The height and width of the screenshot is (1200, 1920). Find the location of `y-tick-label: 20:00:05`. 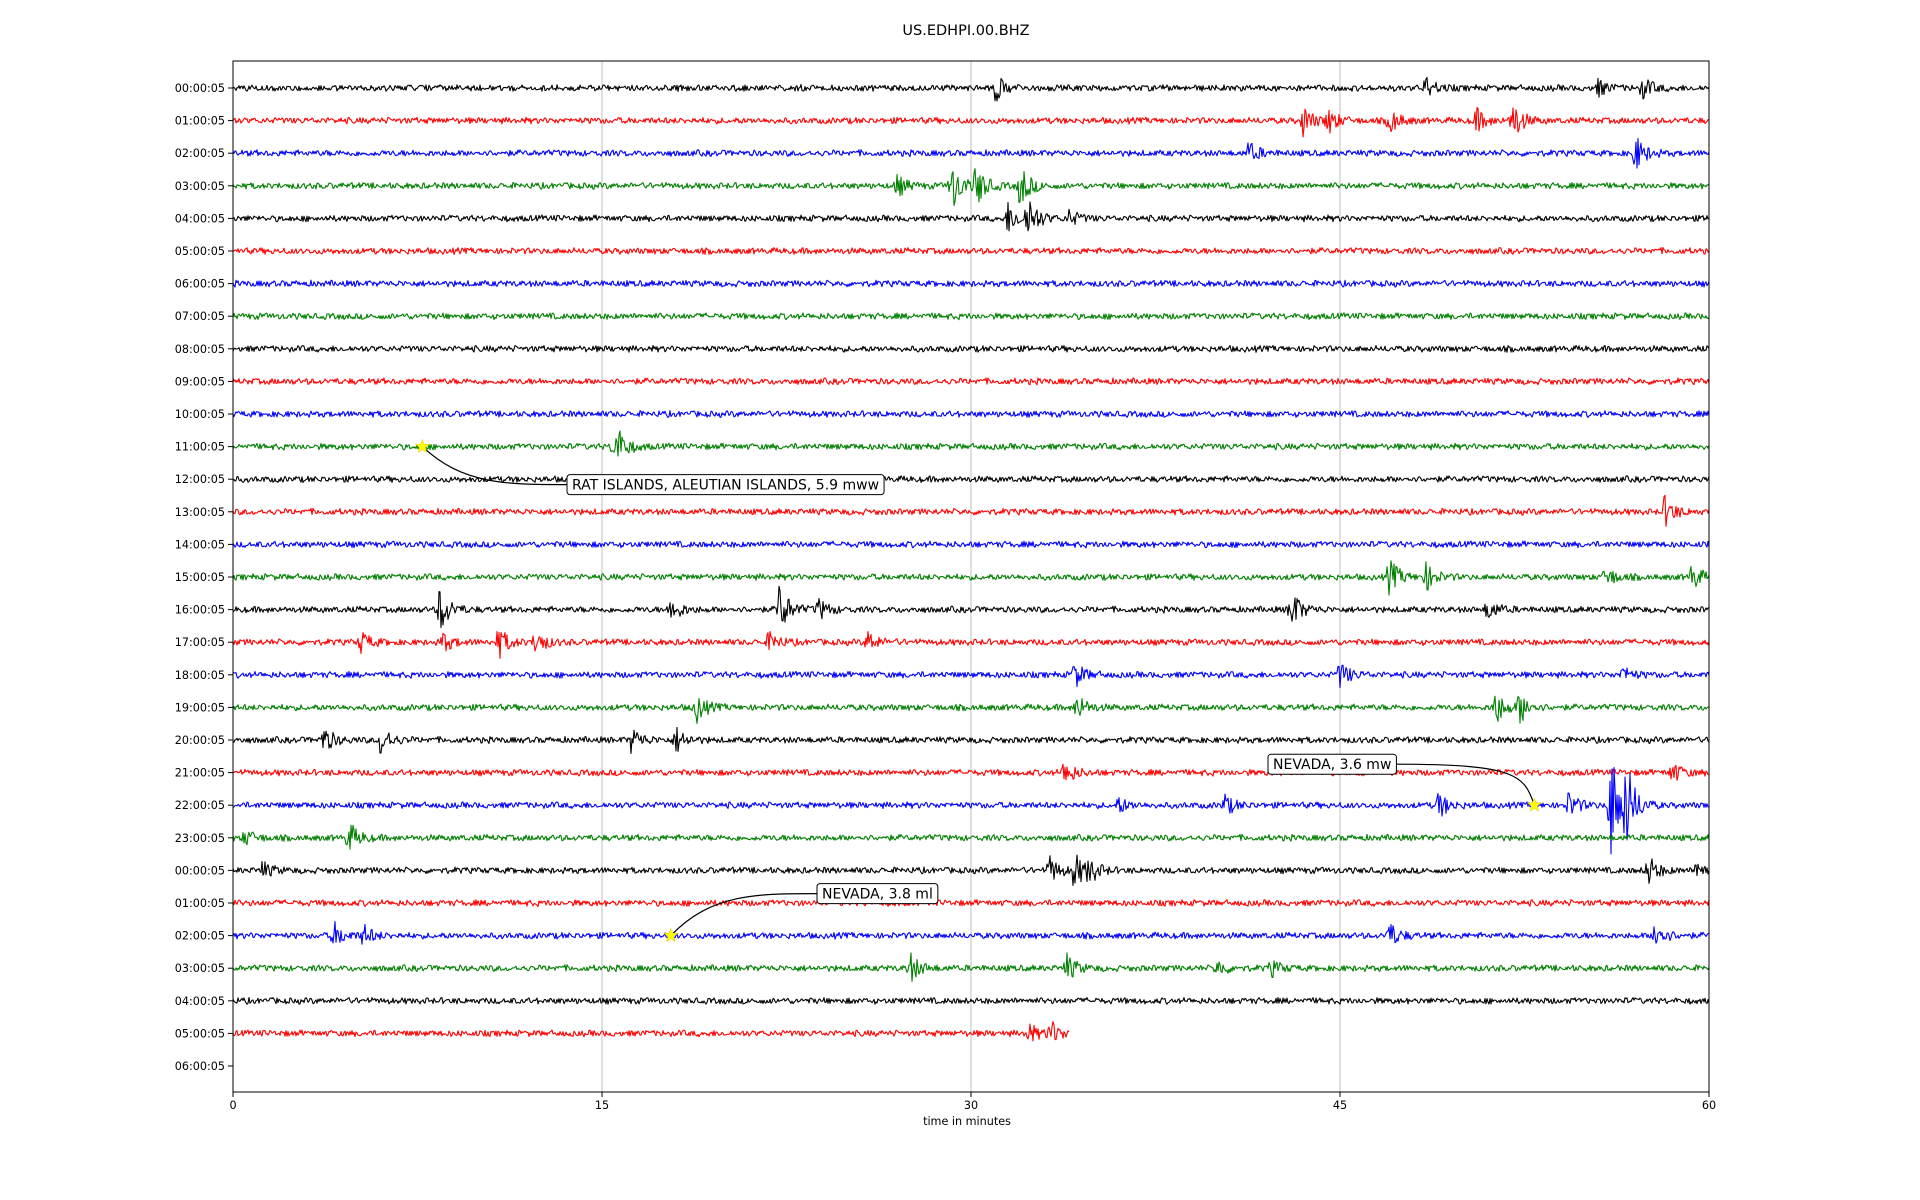

y-tick-label: 20:00:05 is located at coordinates (200, 740).